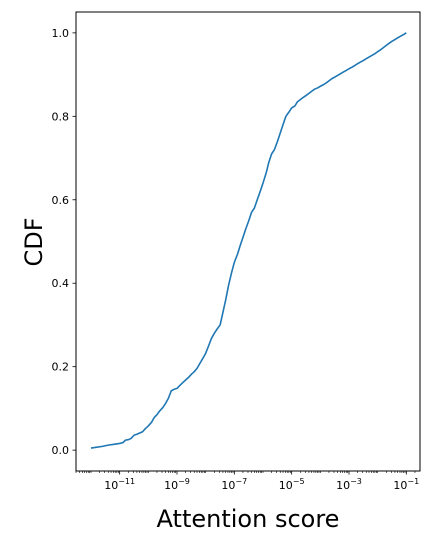 The width and height of the screenshot is (435, 543). I want to click on x-axis-ticks: 10⁻¹¹ 10⁻⁹ 10⁻⁷ 10⁻⁵ 10⁻³ 10⁻¹, so click(247, 481).